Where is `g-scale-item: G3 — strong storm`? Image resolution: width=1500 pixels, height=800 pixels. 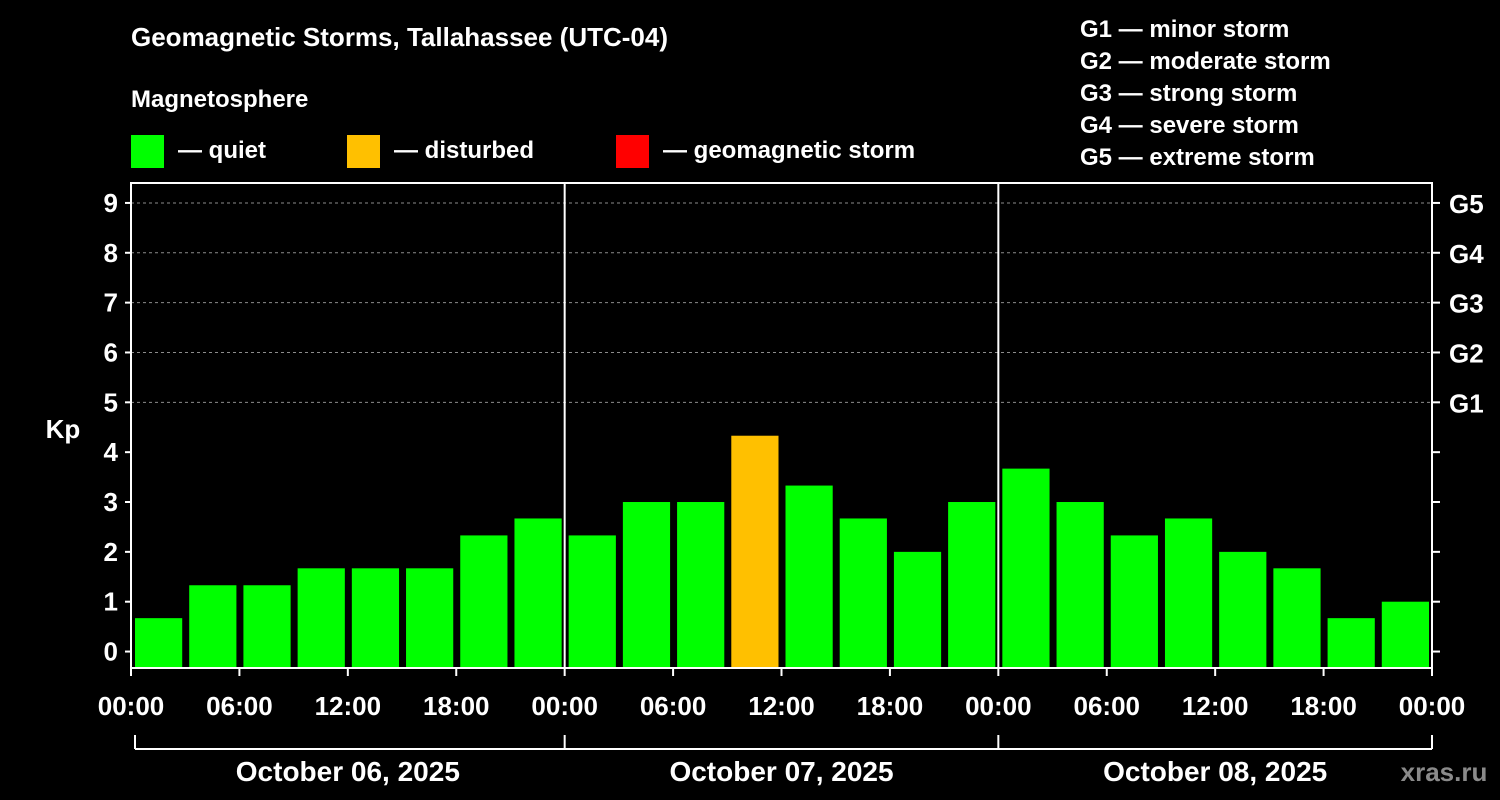
g-scale-item: G3 — strong storm is located at coordinates (1189, 93).